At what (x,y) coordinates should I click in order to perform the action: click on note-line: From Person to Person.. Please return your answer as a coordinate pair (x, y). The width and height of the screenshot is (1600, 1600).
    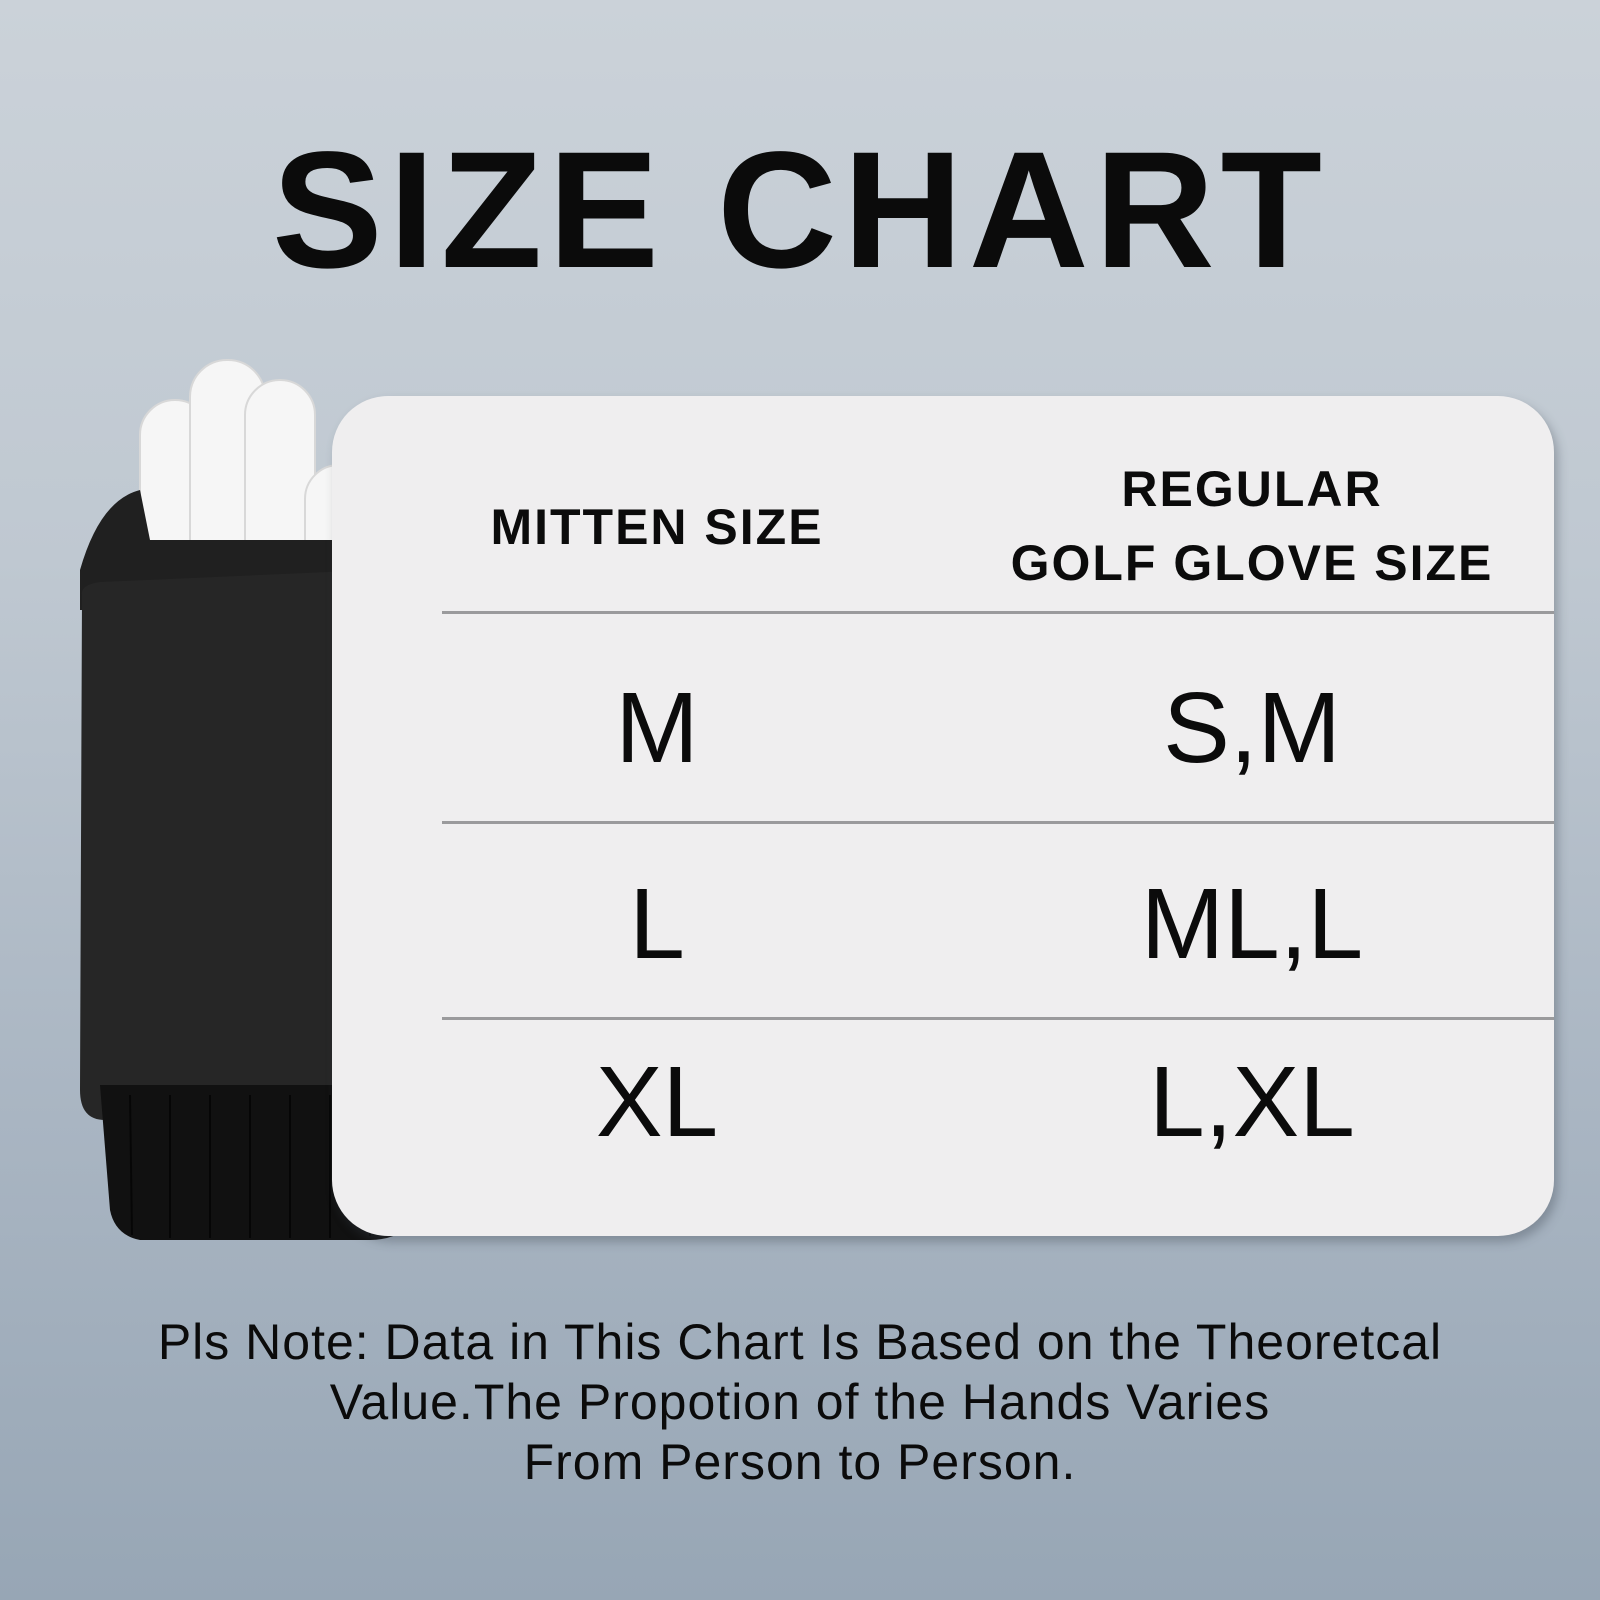
    Looking at the image, I should click on (800, 1462).